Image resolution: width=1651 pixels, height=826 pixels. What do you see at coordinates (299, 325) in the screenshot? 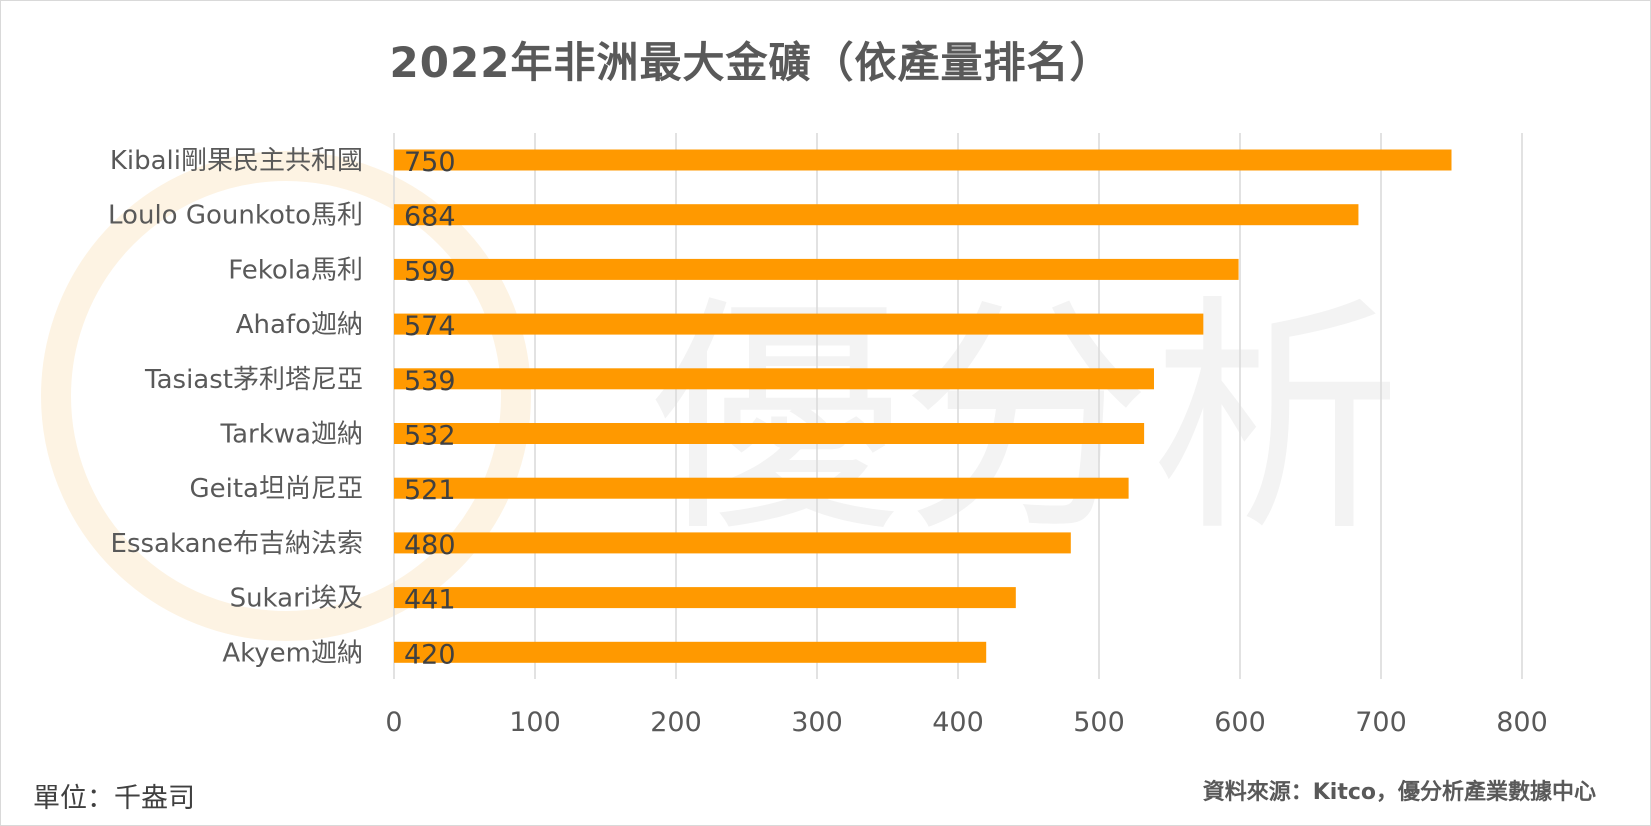
I see `category-label: Ahafo迦納` at bounding box center [299, 325].